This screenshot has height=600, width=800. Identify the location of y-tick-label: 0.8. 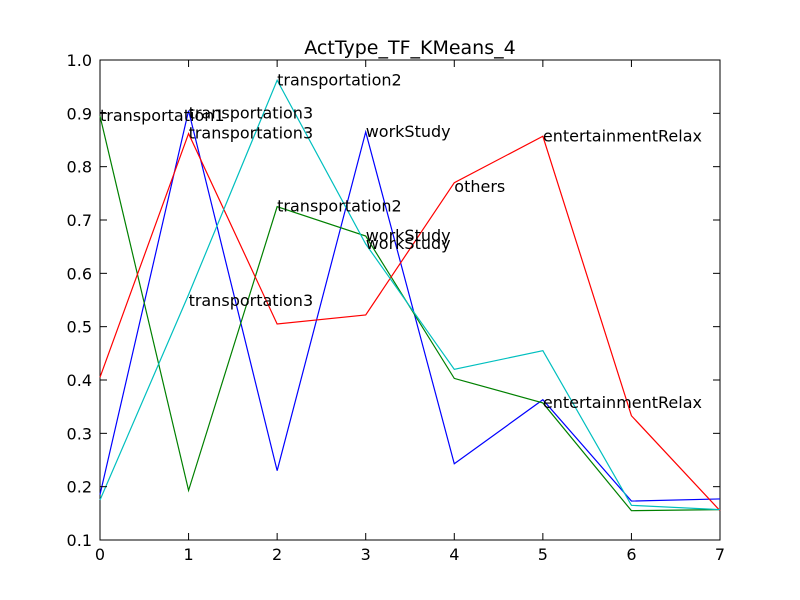
(79, 167).